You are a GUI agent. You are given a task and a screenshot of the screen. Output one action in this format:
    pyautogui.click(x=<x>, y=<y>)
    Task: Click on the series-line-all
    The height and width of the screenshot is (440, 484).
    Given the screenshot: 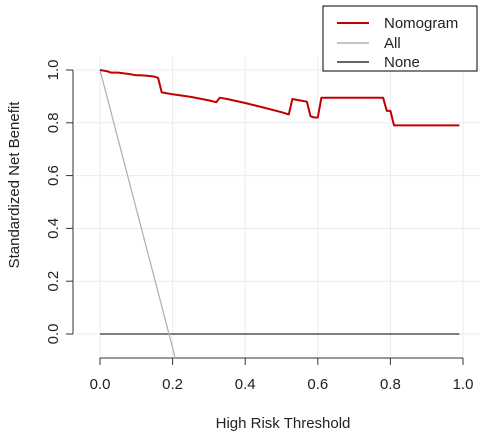 What is the action you would take?
    pyautogui.click(x=137, y=213)
    